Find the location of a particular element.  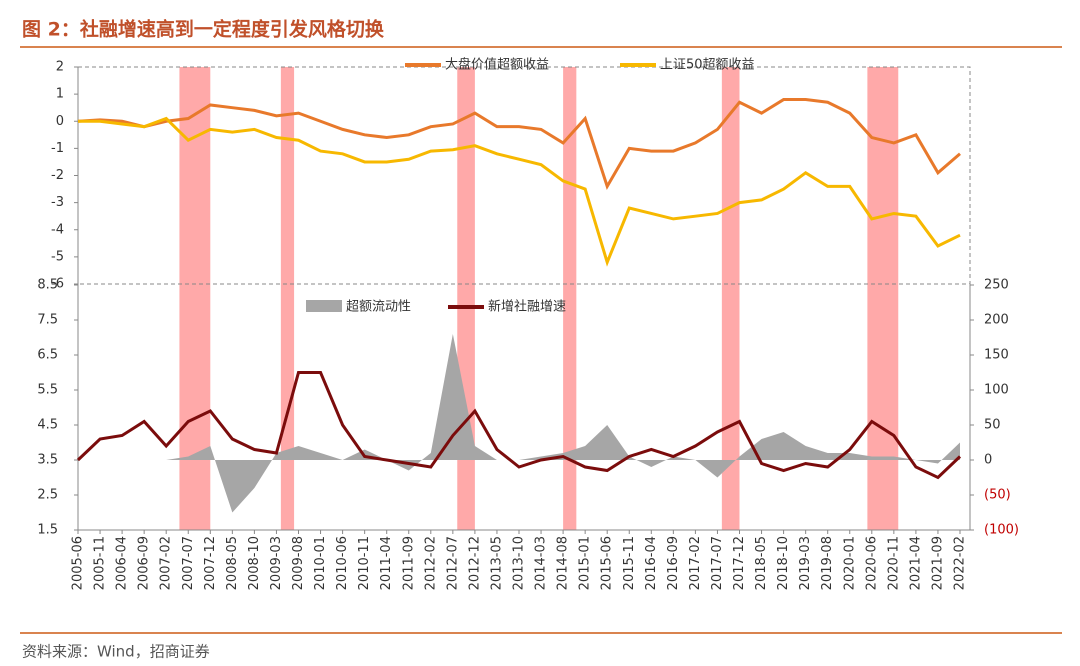

legend-swatch is located at coordinates (324, 306).